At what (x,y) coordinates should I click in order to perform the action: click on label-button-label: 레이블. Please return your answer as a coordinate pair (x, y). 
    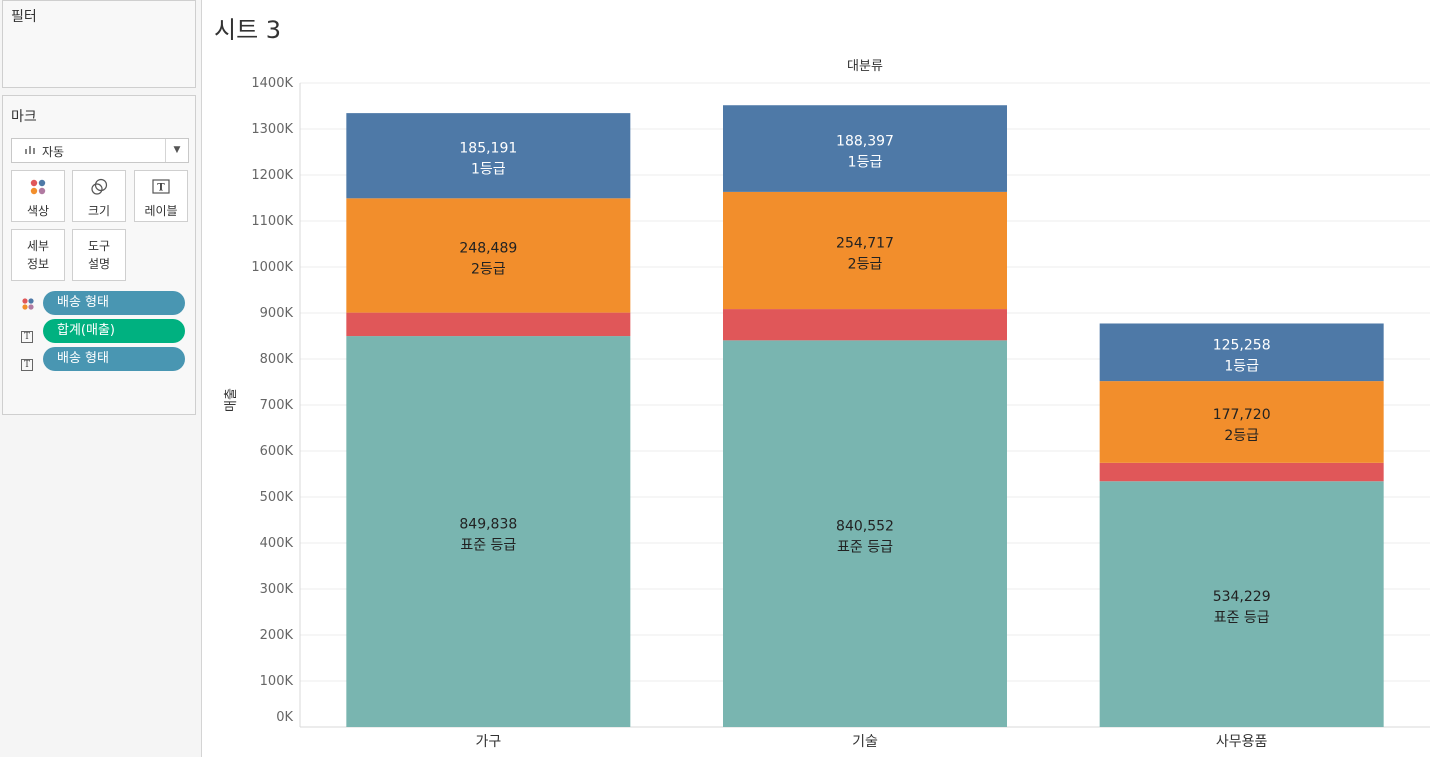
    Looking at the image, I should click on (161, 211).